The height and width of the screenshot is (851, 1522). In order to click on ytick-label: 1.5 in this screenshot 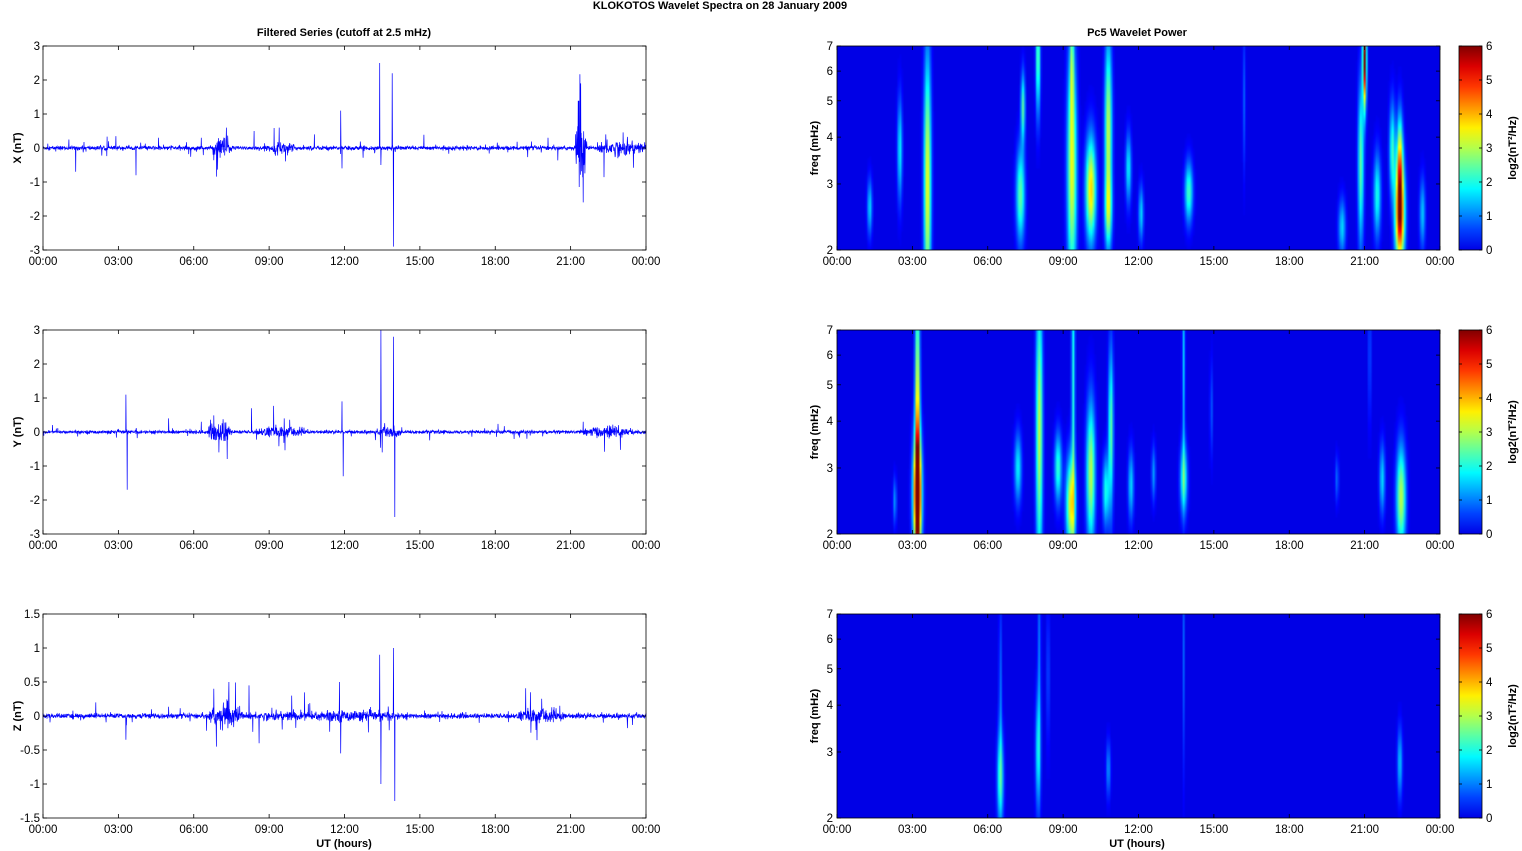, I will do `click(32, 615)`.